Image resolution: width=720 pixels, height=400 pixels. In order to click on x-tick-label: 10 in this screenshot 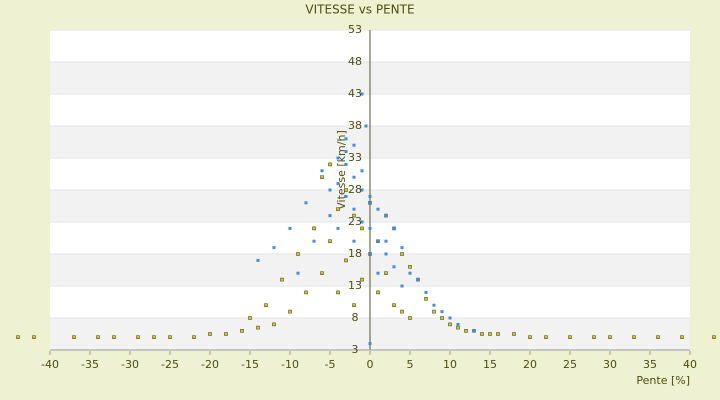, I will do `click(450, 364)`.